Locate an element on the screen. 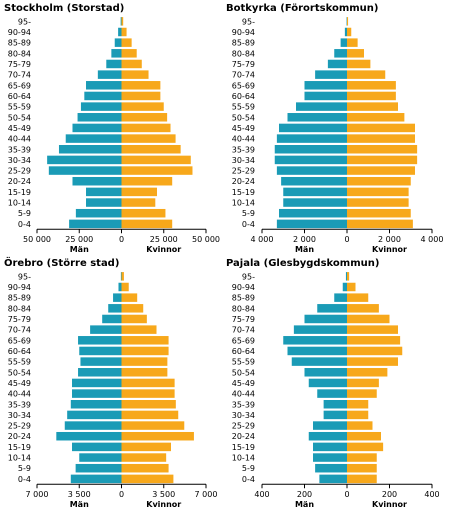 The image size is (450, 513). age-label: 45-49 is located at coordinates (19, 128).